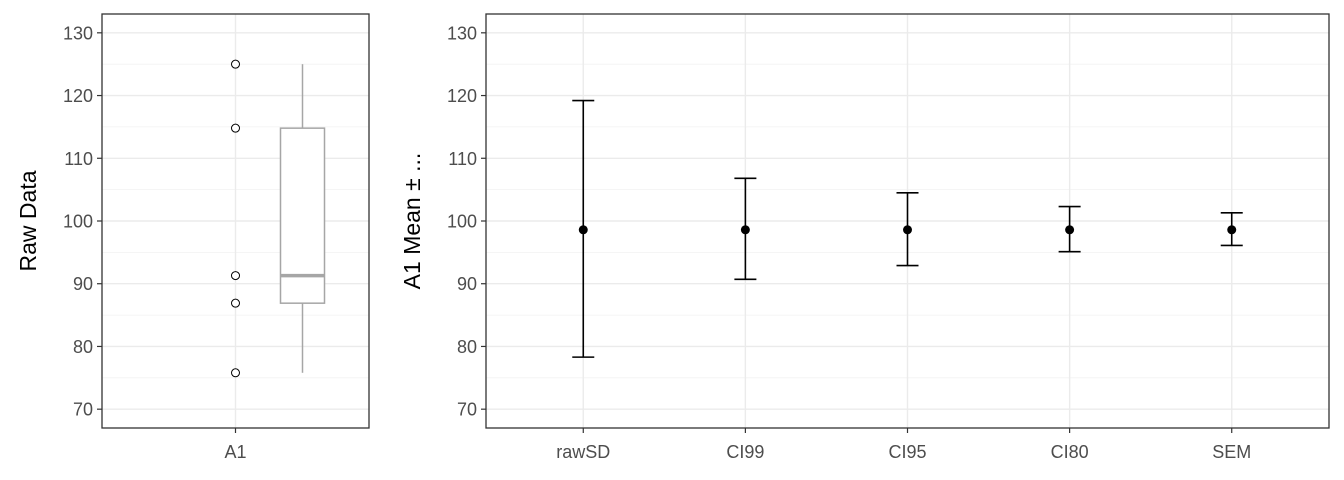 The height and width of the screenshot is (480, 1344). What do you see at coordinates (462, 33) in the screenshot?
I see `mean-errorbar-y-tick-label: 130` at bounding box center [462, 33].